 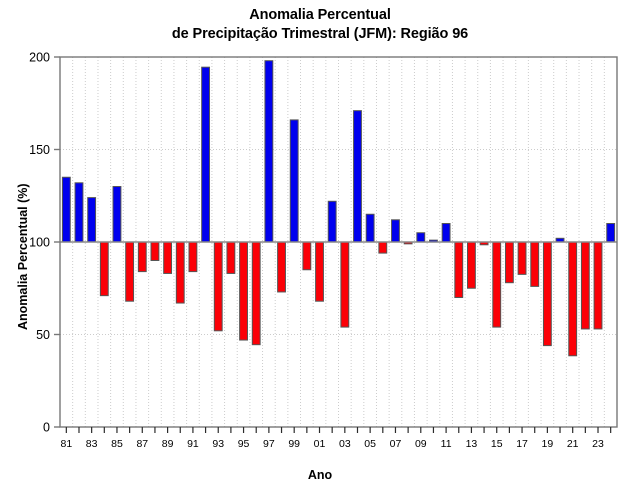 What do you see at coordinates (39, 243) in the screenshot?
I see `y-tick-label: 100` at bounding box center [39, 243].